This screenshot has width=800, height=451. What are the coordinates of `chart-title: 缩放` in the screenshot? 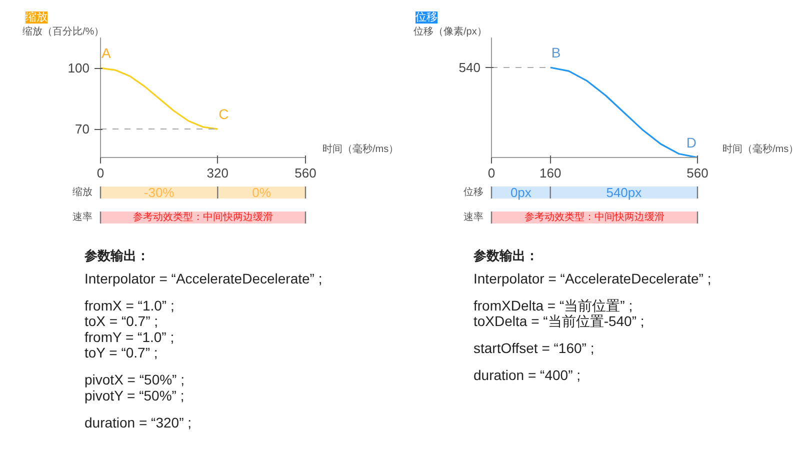 It's located at (37, 17).